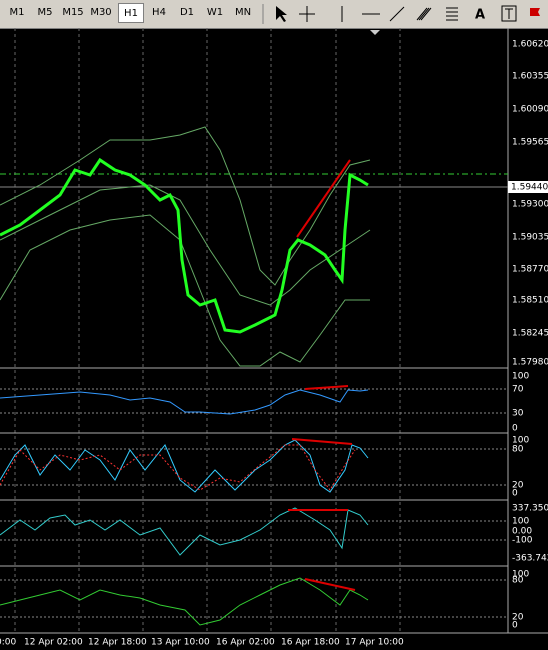  Describe the element at coordinates (522, 541) in the screenshot. I see `indicator-label: -100` at that location.